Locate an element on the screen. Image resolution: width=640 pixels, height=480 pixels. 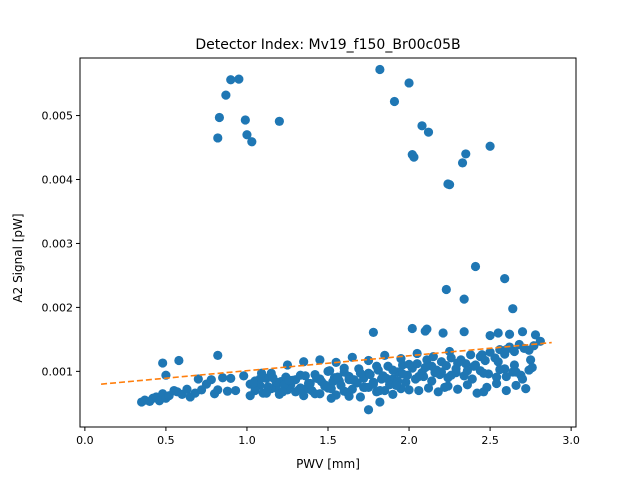
x-tick-label: 1.0 is located at coordinates (247, 440).